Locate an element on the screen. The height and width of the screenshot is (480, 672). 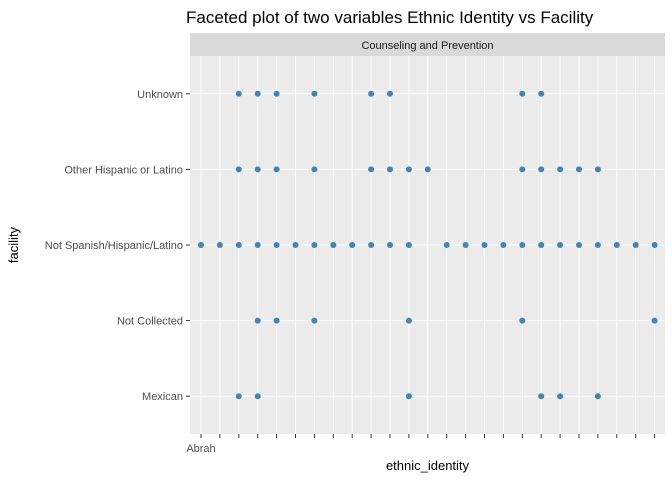
facet-label: Counseling and Prevention is located at coordinates (427, 46).